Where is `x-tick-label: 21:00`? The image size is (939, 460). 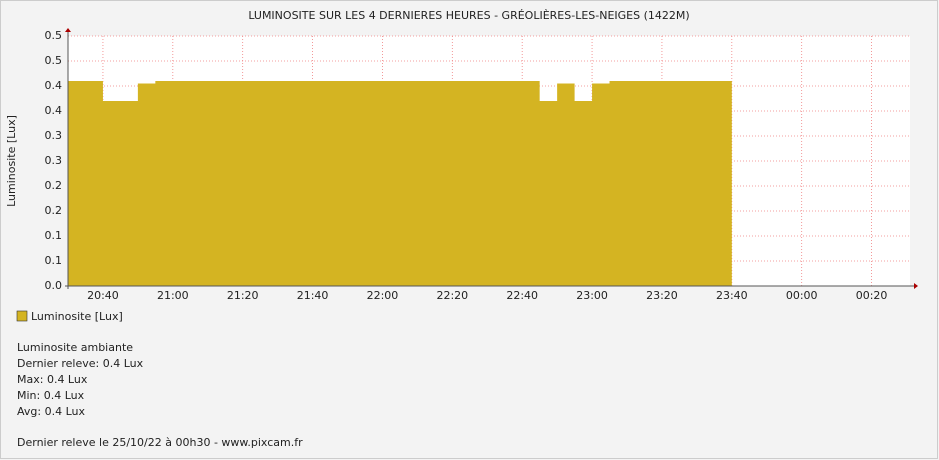
x-tick-label: 21:00 is located at coordinates (173, 295).